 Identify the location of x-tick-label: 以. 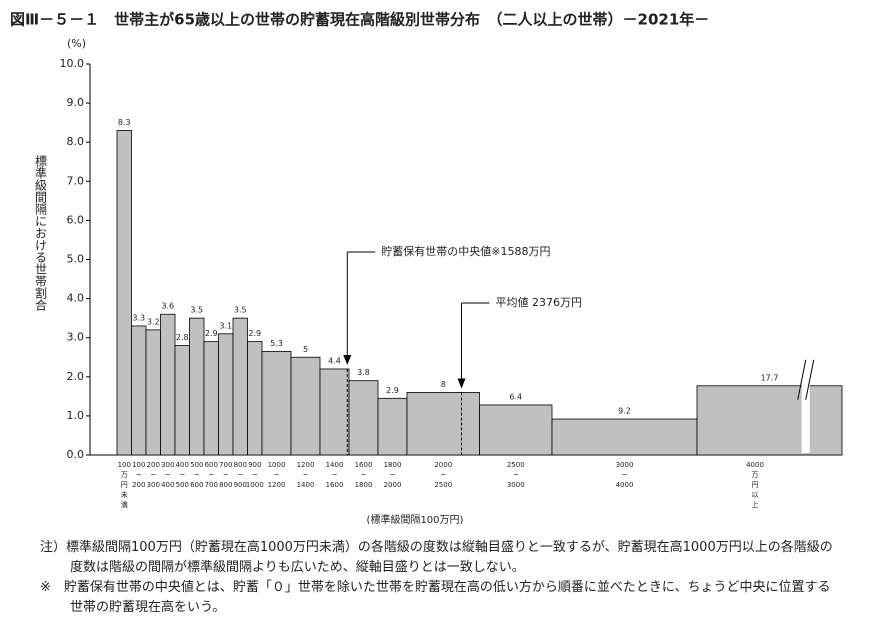
(755, 495).